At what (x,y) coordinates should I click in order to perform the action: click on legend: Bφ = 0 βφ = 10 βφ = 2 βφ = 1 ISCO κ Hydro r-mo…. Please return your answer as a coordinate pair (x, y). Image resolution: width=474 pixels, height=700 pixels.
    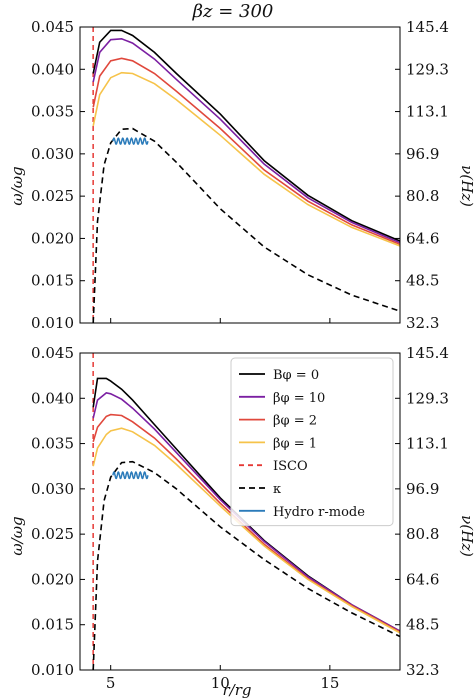
    Looking at the image, I should click on (312, 442).